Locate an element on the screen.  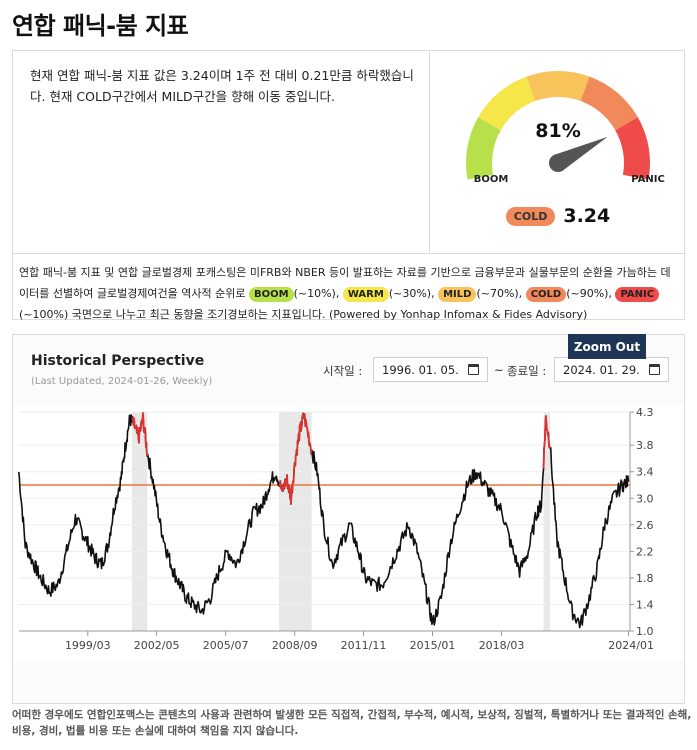
end-date-input: 2024. 01. 29. is located at coordinates (611, 369).